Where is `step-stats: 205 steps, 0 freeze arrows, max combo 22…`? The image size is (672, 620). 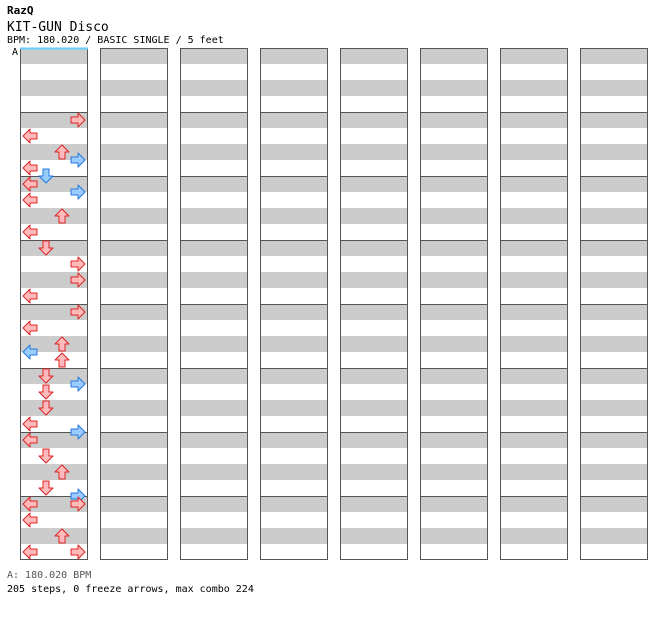 step-stats: 205 steps, 0 freeze arrows, max combo 22… is located at coordinates (130, 589).